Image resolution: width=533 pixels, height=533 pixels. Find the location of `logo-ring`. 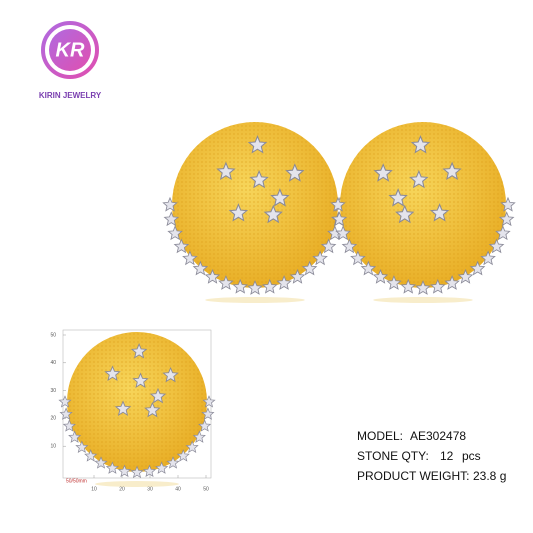

logo-ring is located at coordinates (70, 50).